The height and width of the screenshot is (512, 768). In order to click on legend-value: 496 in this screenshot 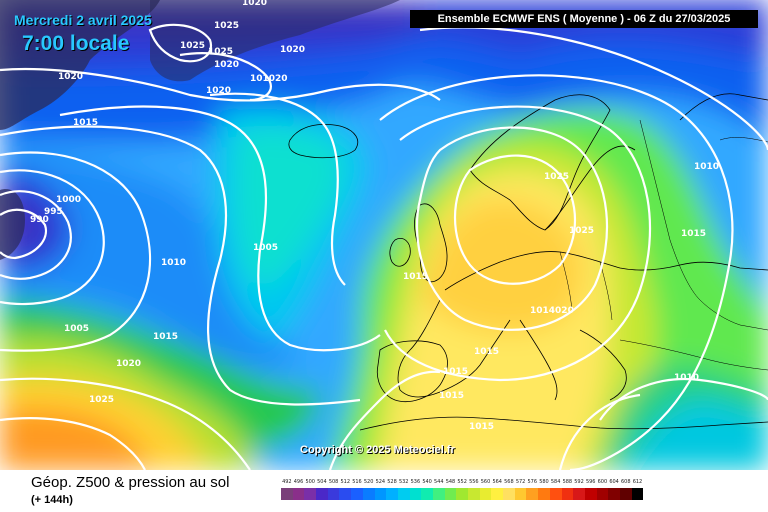, I will do `click(298, 482)`.